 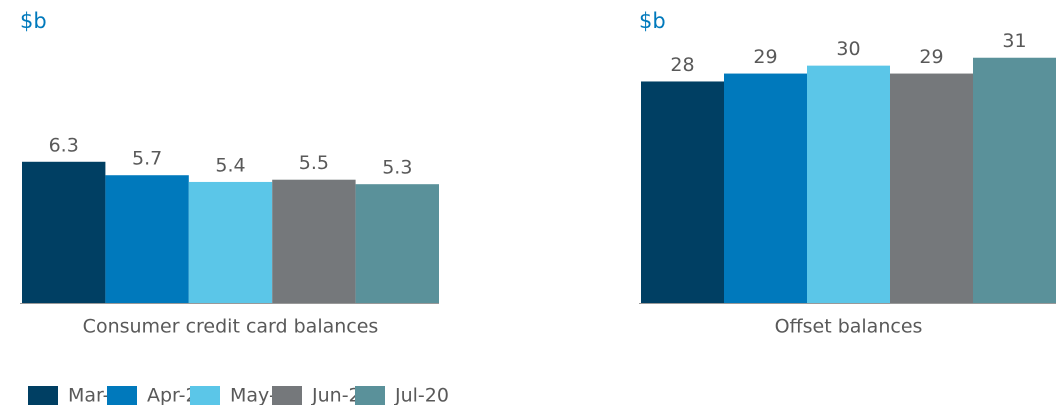 I want to click on data-label: 6.3, so click(x=64, y=145).